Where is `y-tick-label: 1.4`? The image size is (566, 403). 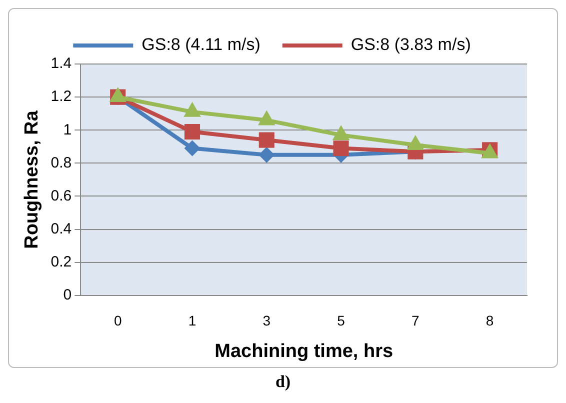
y-tick-label: 1.4 is located at coordinates (61, 63).